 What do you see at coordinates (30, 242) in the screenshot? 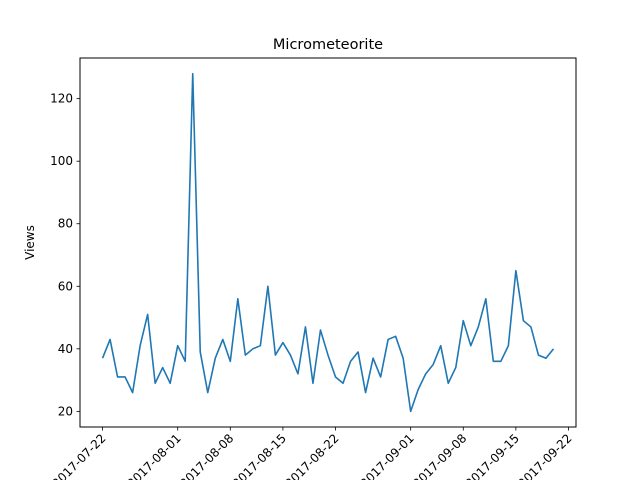
I see `y-axis-label: Views` at bounding box center [30, 242].